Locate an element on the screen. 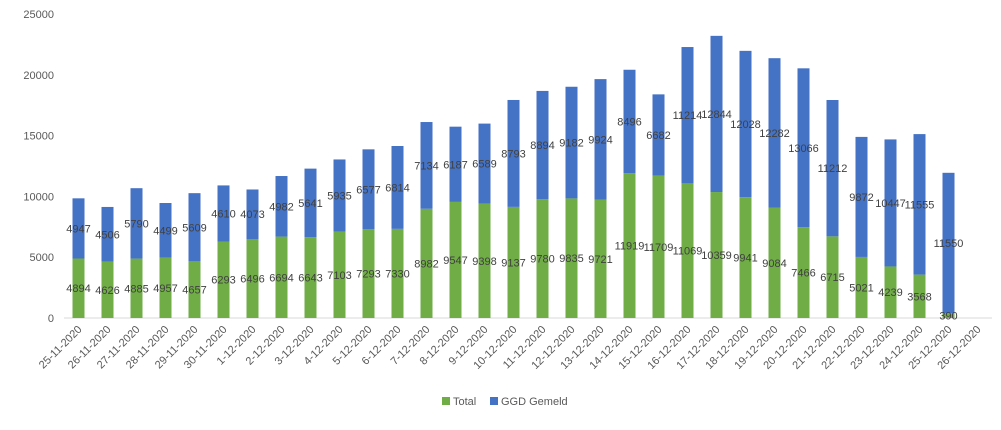 This screenshot has width=1001, height=430. data-label-total: 9941 is located at coordinates (745, 259).